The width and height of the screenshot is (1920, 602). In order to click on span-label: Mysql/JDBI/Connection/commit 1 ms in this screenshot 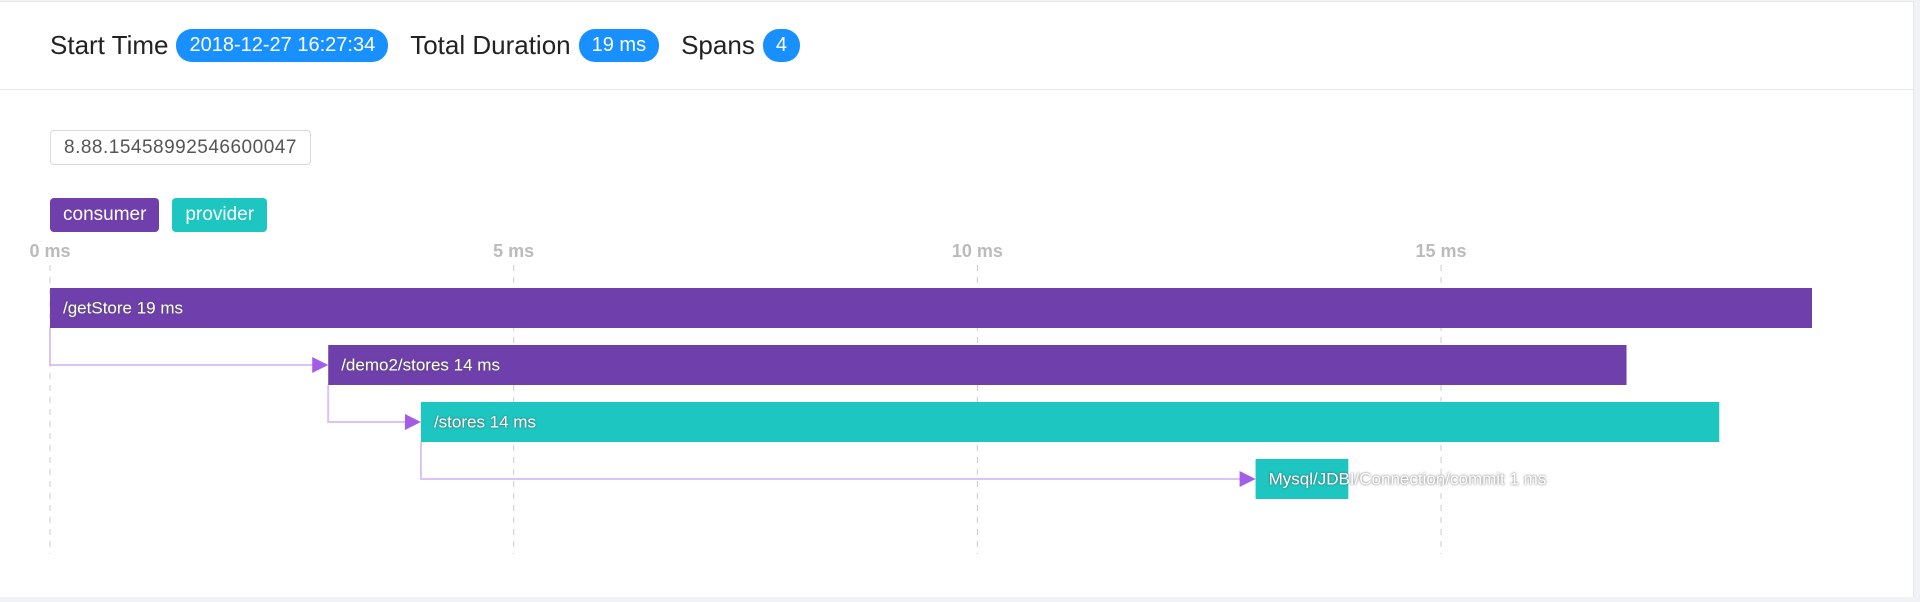, I will do `click(1408, 478)`.